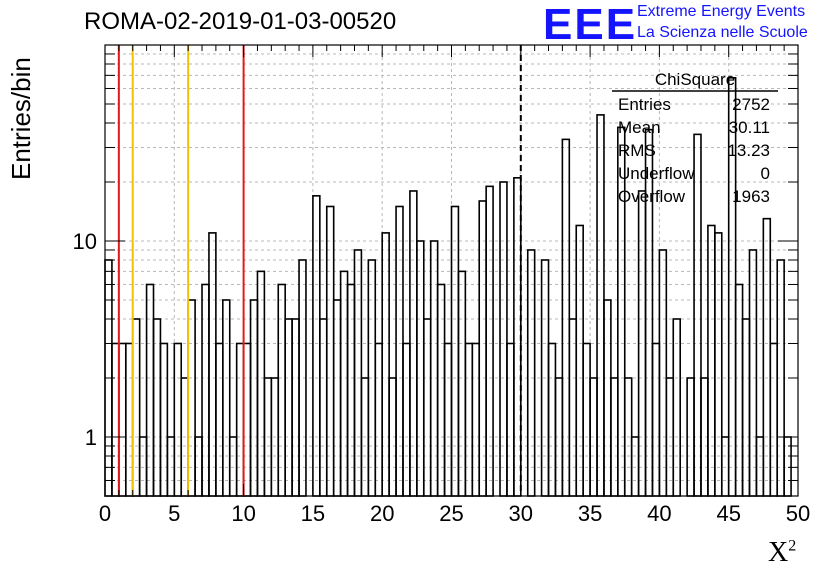 The width and height of the screenshot is (836, 572). What do you see at coordinates (652, 196) in the screenshot?
I see `stats-row-label: Overflow` at bounding box center [652, 196].